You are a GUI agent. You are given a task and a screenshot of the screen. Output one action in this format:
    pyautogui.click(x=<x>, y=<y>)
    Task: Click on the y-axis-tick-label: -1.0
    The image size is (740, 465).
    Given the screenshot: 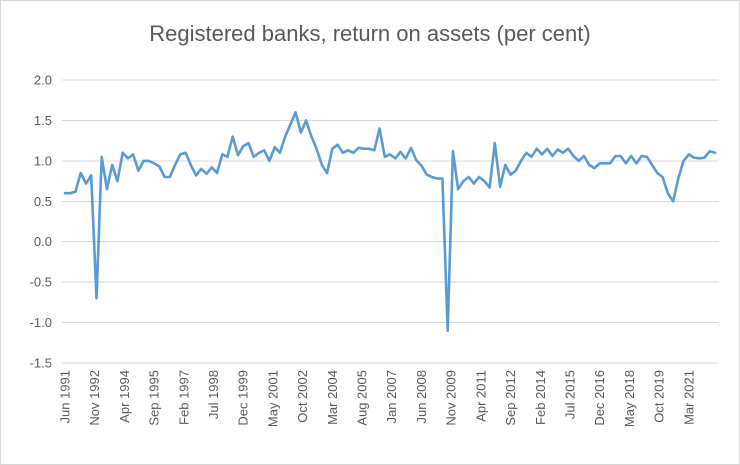 What is the action you would take?
    pyautogui.click(x=41, y=322)
    